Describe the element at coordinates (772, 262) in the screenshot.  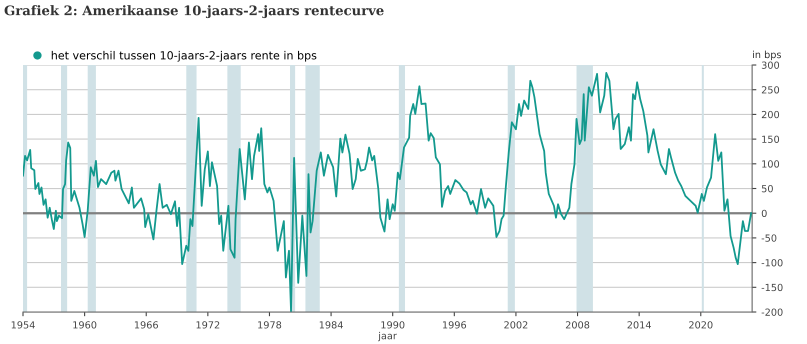
I see `y-tick-label: -100` at that location.